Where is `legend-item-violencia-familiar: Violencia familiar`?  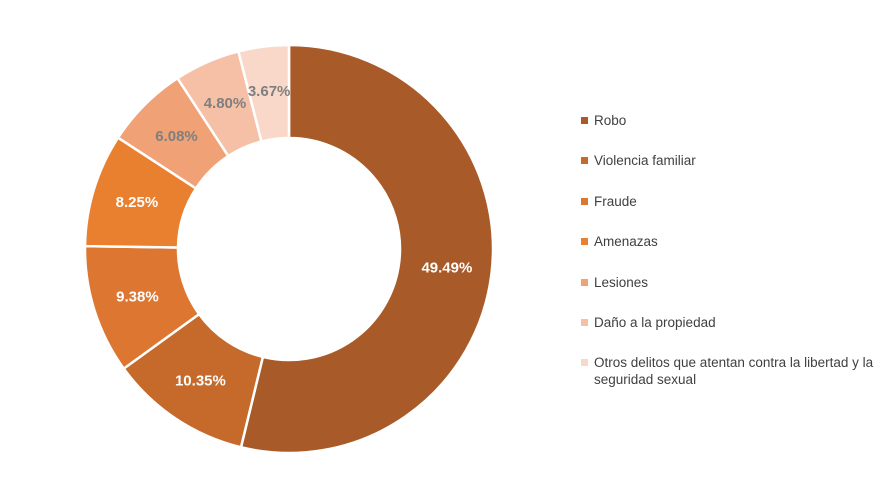 legend-item-violencia-familiar: Violencia familiar is located at coordinates (638, 160).